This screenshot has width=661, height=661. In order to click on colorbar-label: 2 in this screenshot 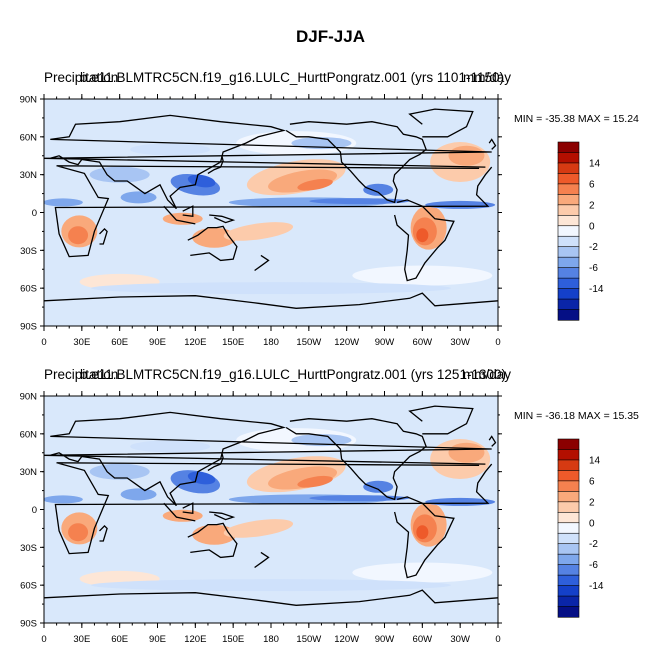, I will do `click(592, 502)`.